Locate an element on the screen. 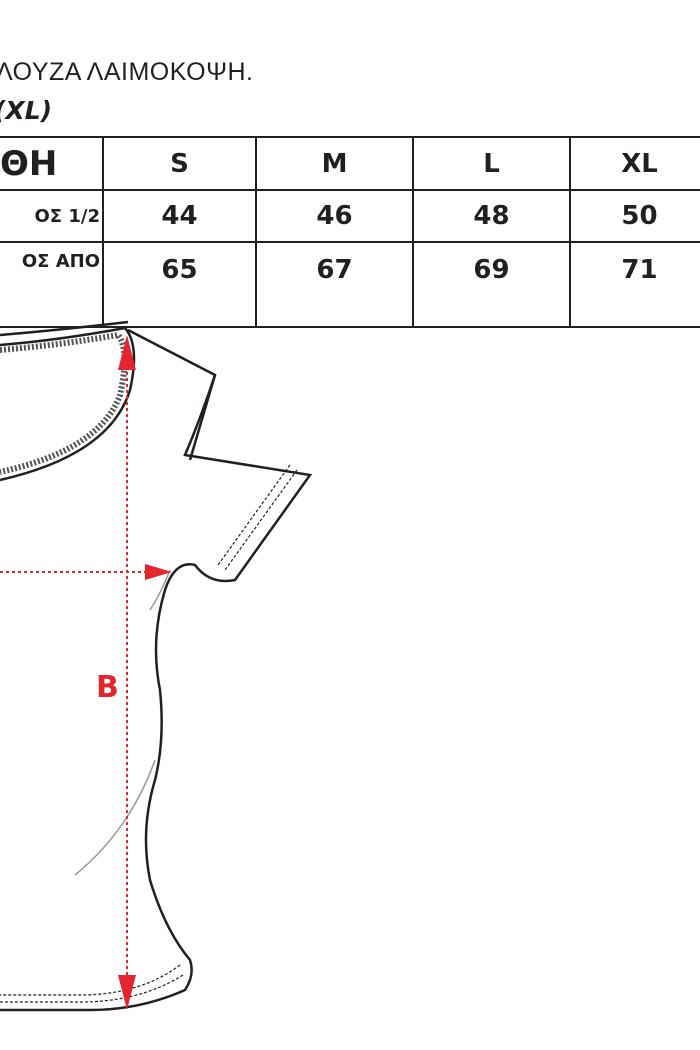 This screenshot has width=700, height=1050. cell: 71 is located at coordinates (634, 284).